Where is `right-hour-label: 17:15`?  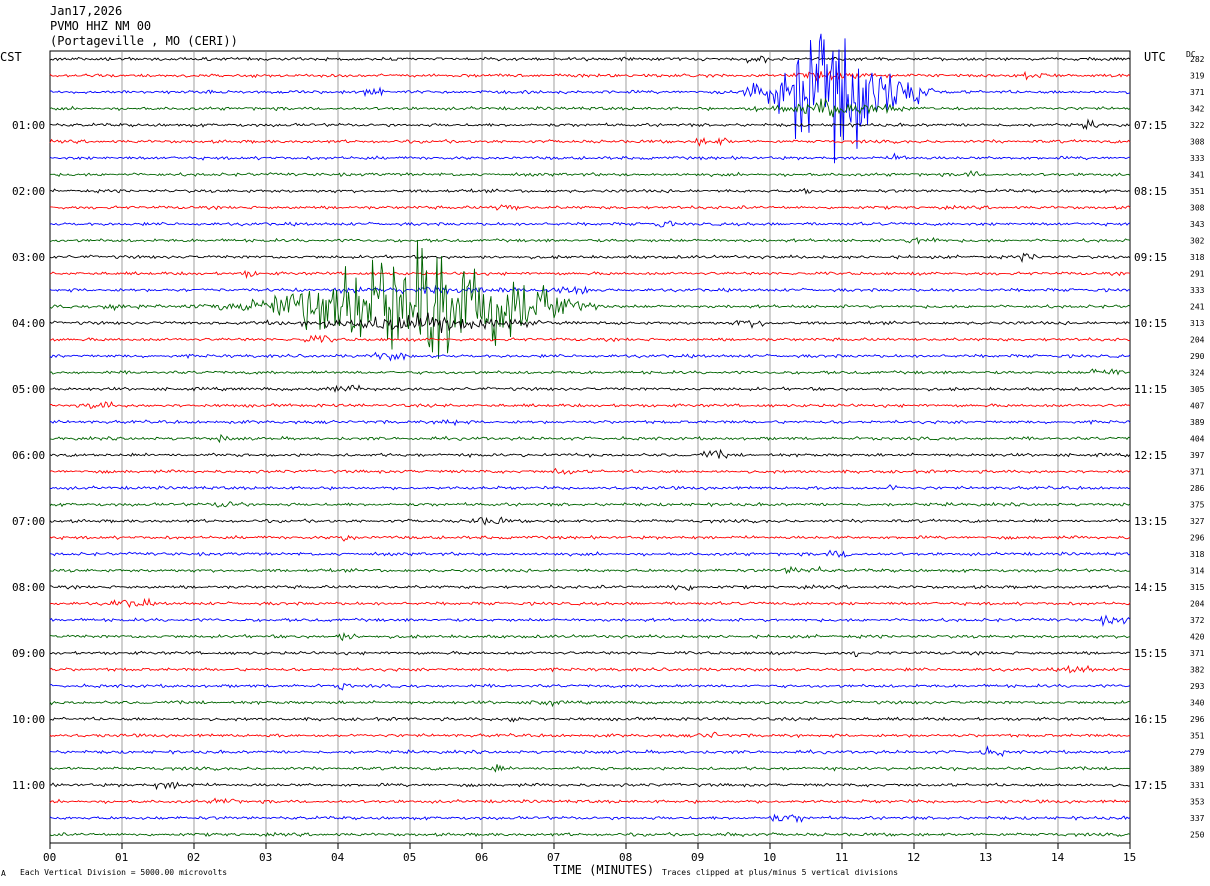
right-hour-label: 17:15 is located at coordinates (1150, 785).